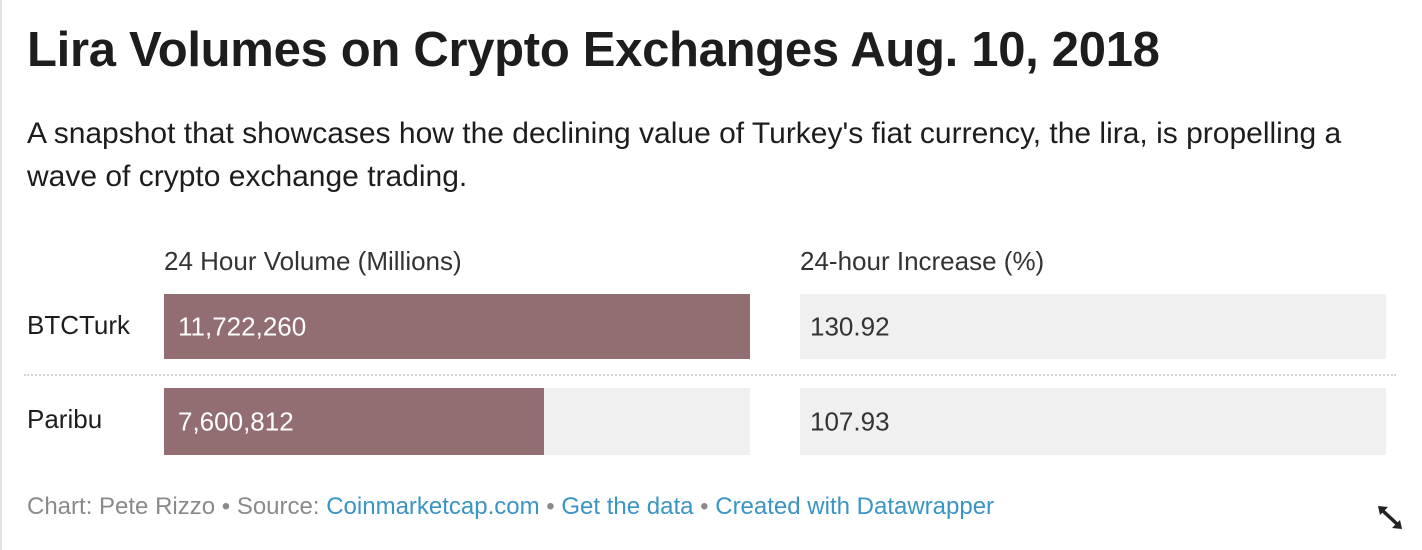 The height and width of the screenshot is (550, 1422). What do you see at coordinates (855, 506) in the screenshot?
I see `datawrapper-link: Created with Datawrapper` at bounding box center [855, 506].